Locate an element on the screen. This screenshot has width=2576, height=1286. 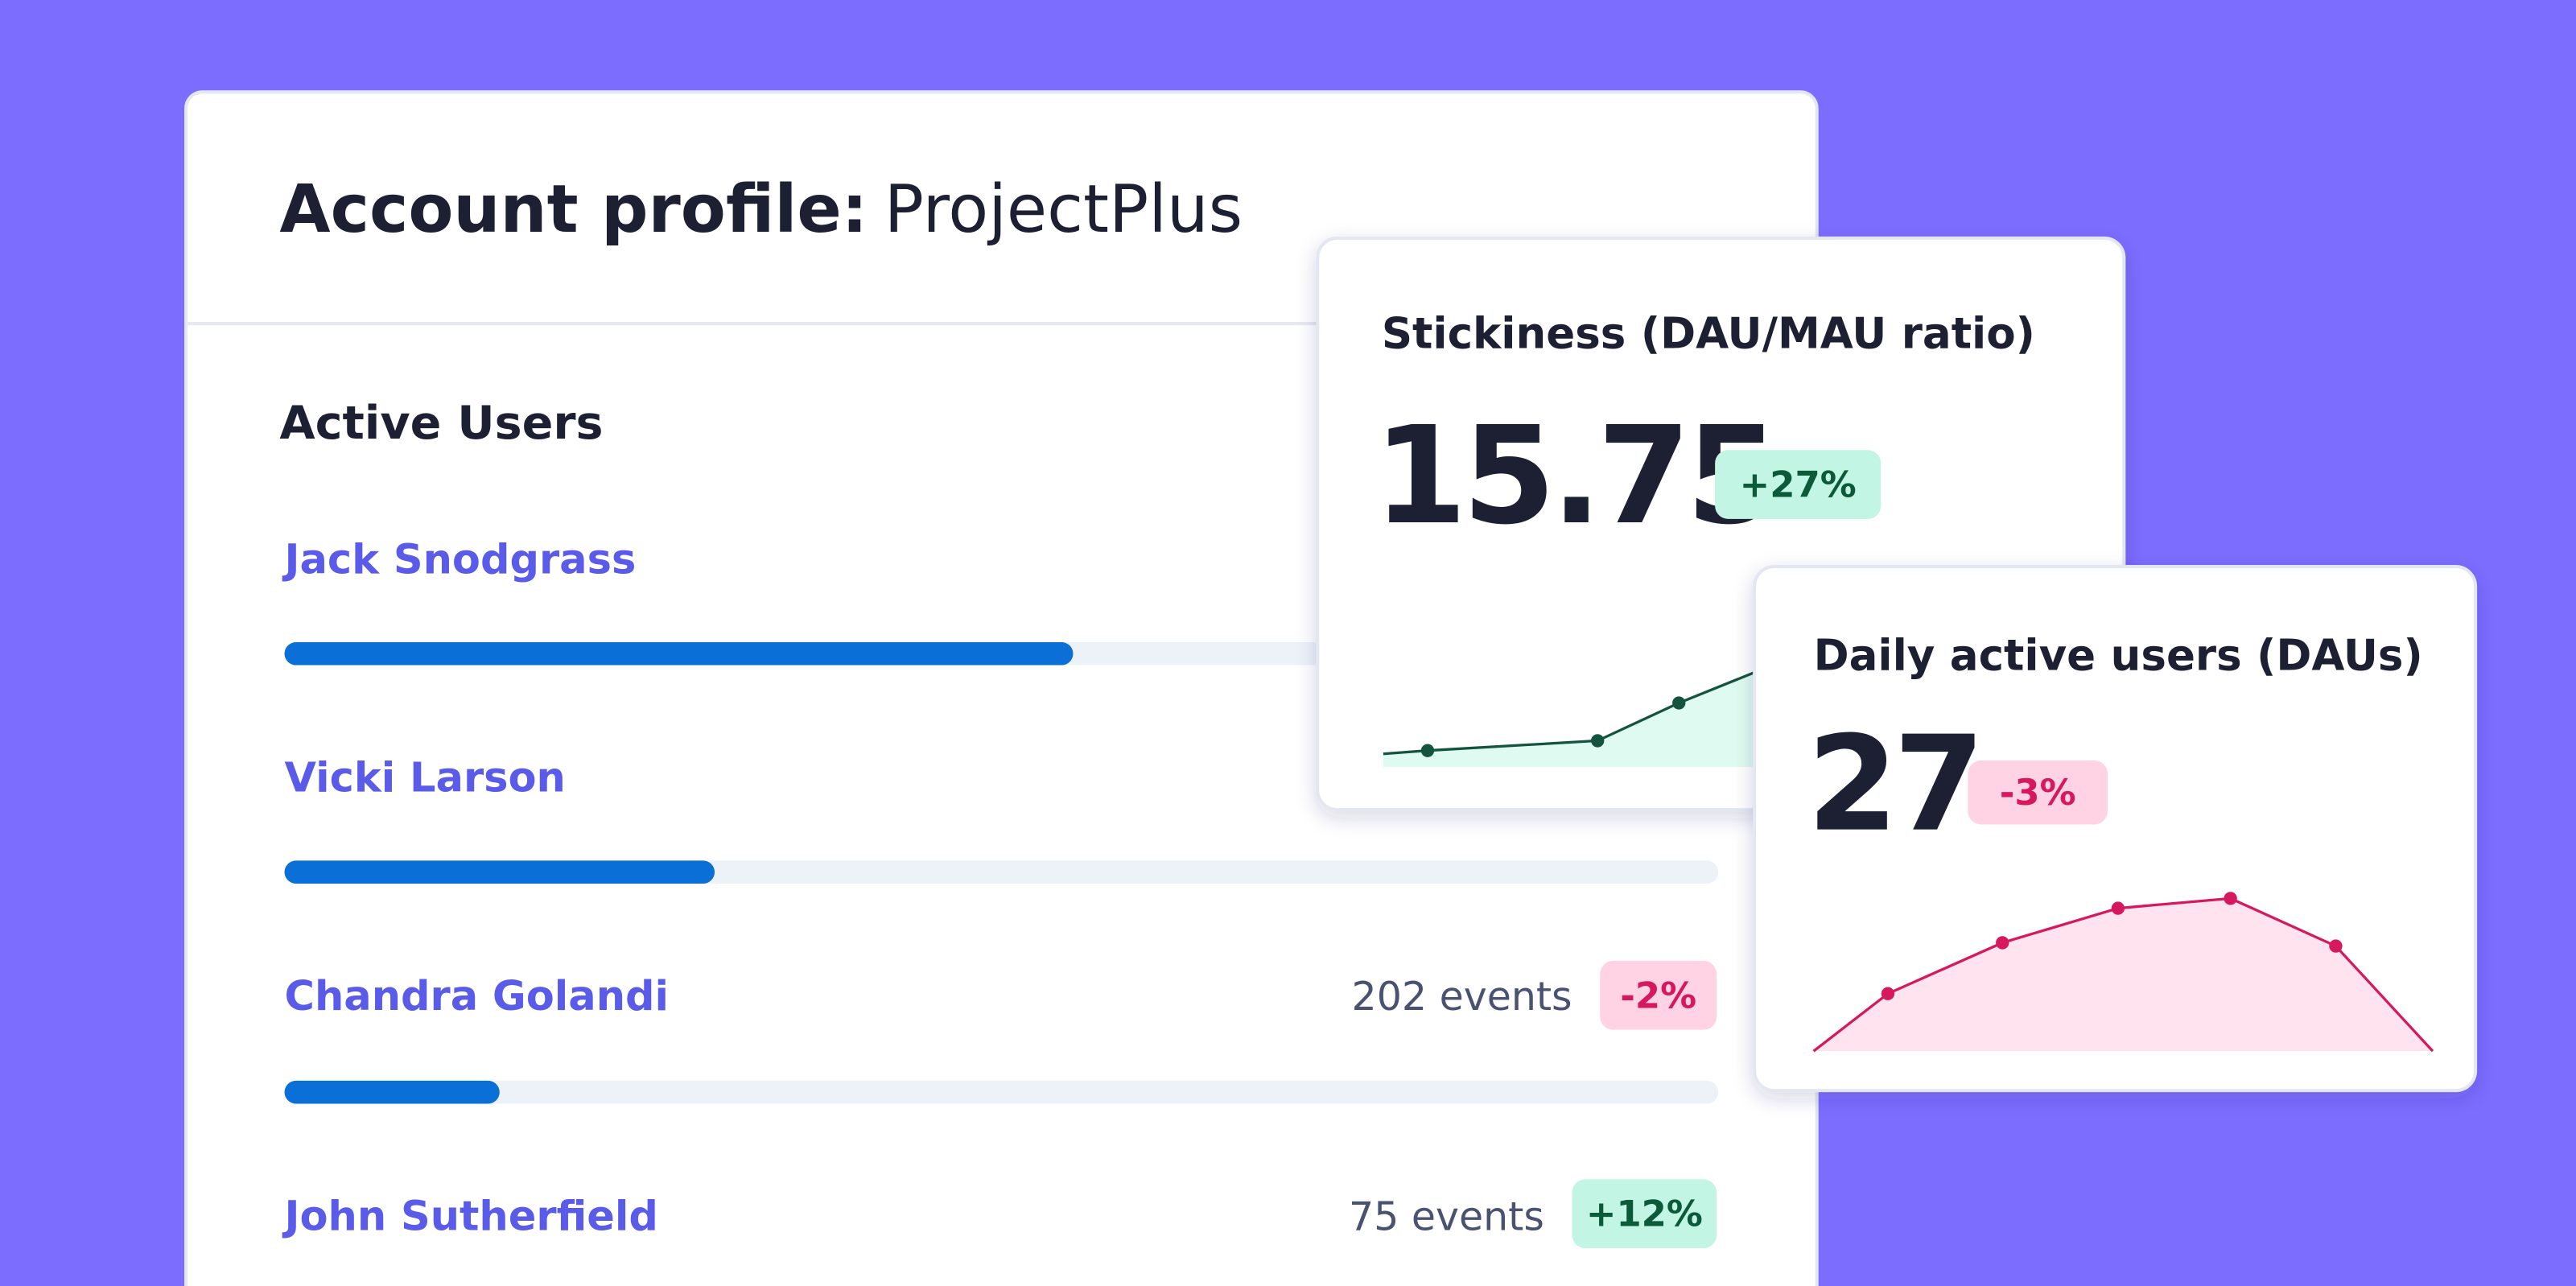
badge-text: -2% is located at coordinates (1658, 995).